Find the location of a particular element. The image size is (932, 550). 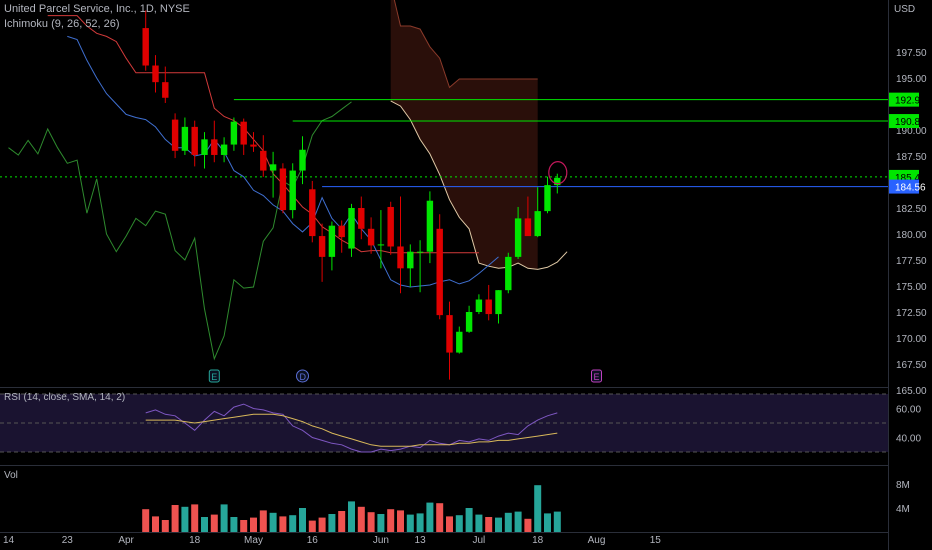

rsi-tick-label: 60.00 is located at coordinates (908, 410).